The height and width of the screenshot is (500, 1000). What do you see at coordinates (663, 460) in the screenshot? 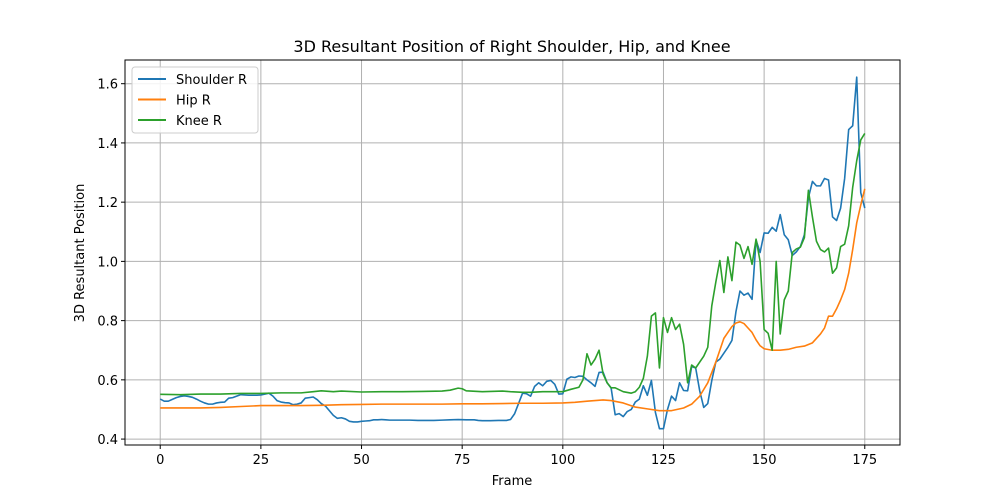
I see `x-tick-label: 125` at bounding box center [663, 460].